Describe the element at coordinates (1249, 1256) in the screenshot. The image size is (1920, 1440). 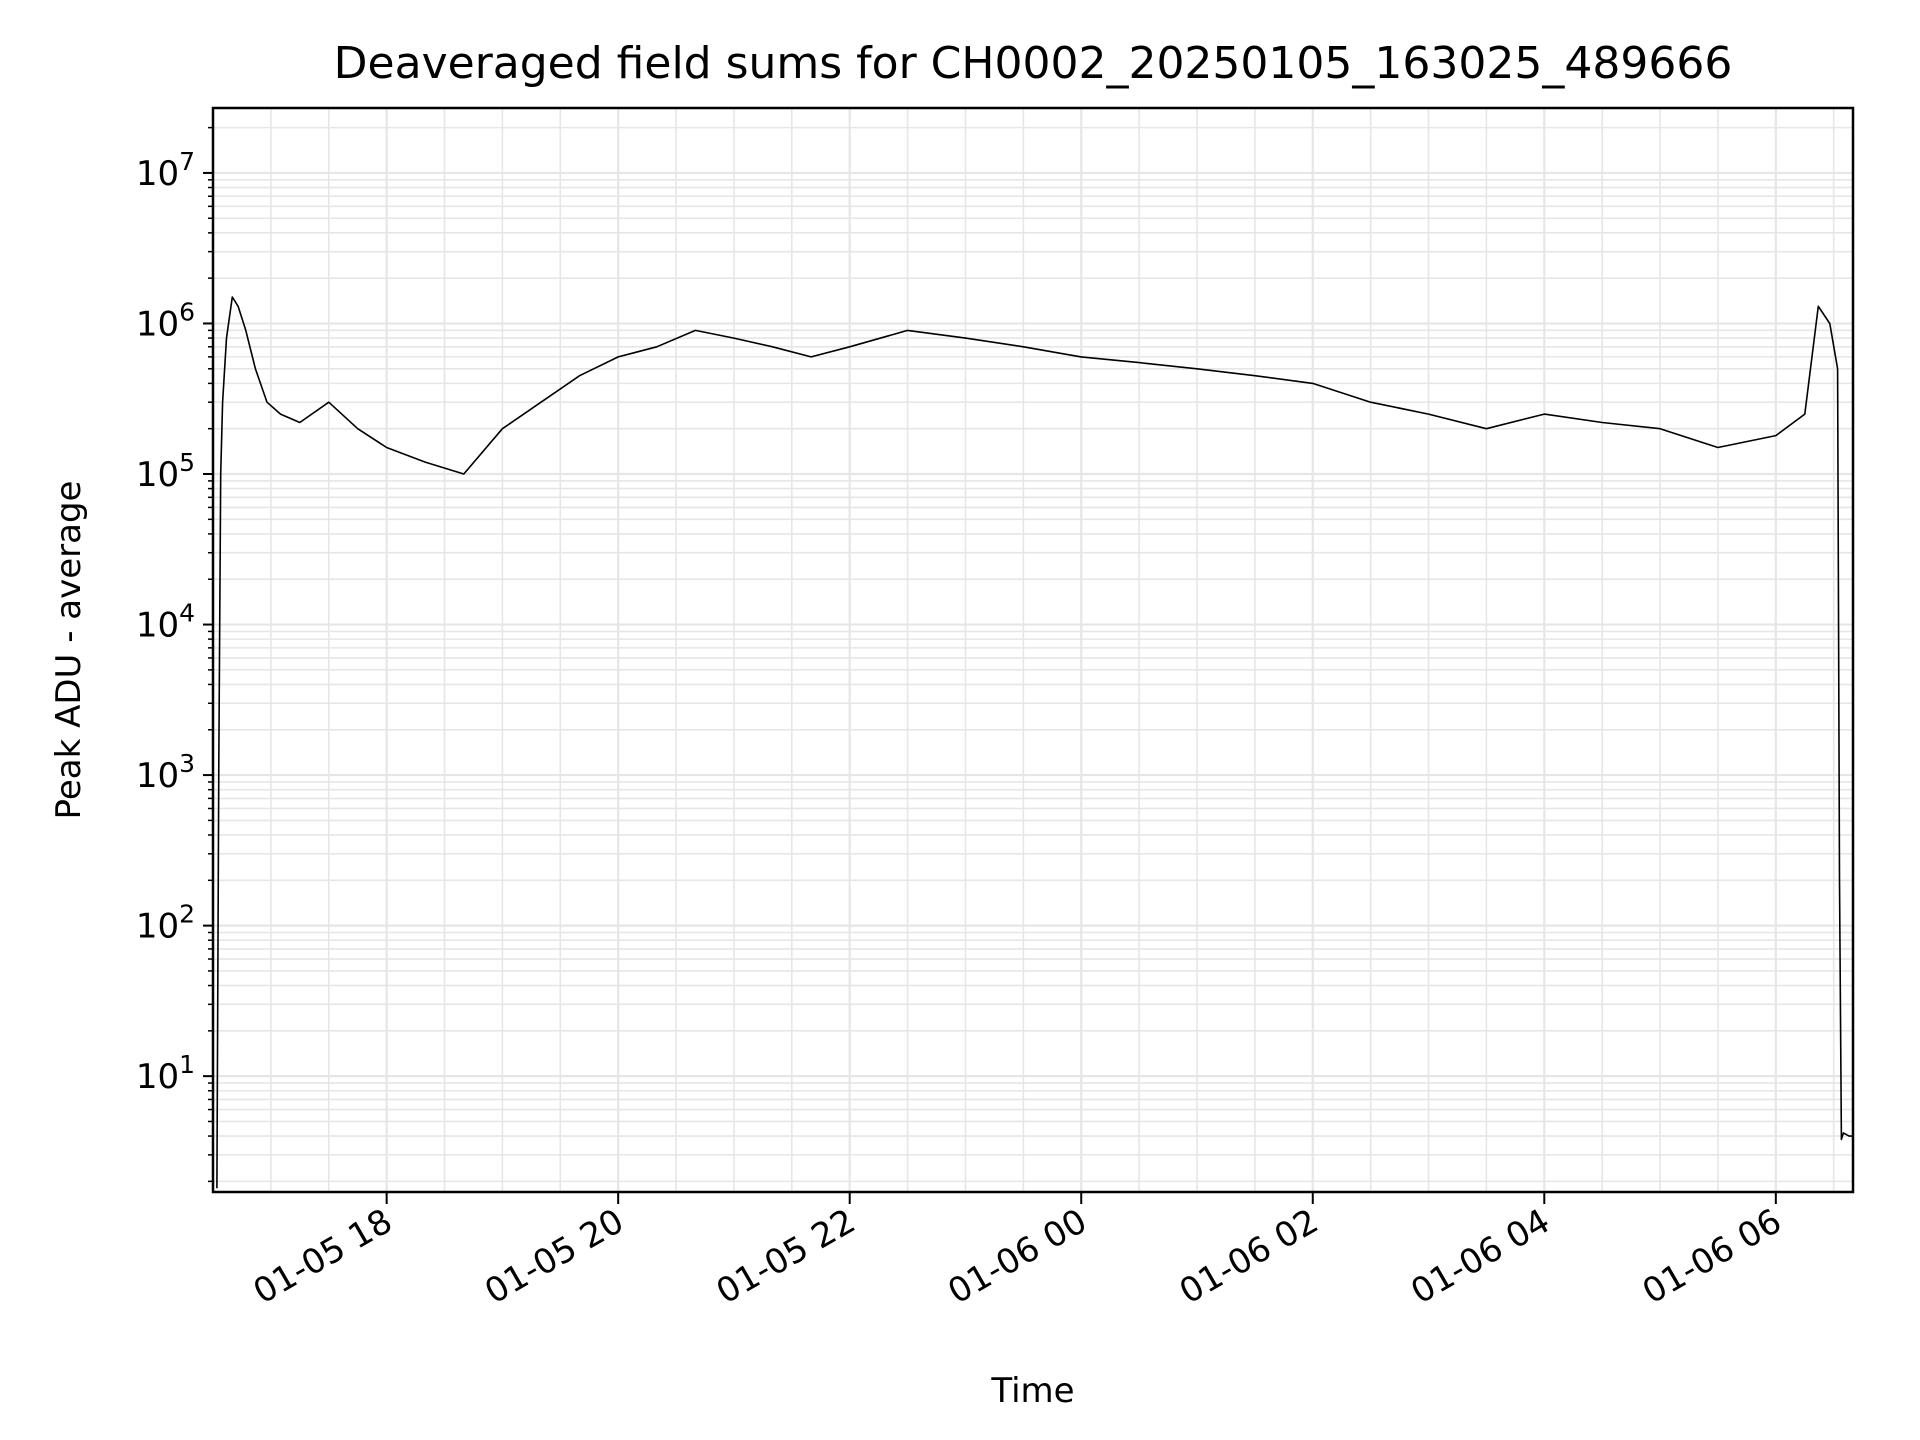
I see `x-tick-label: 01-06 02` at that location.